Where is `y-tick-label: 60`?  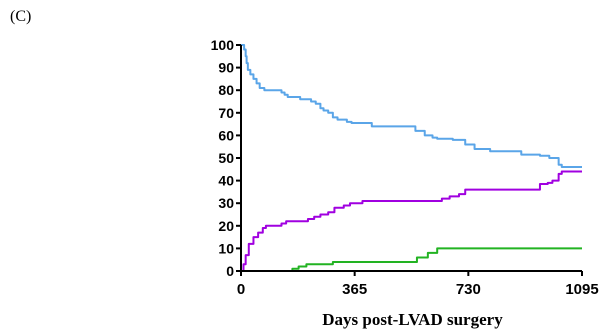
y-tick-label: 60 is located at coordinates (226, 135).